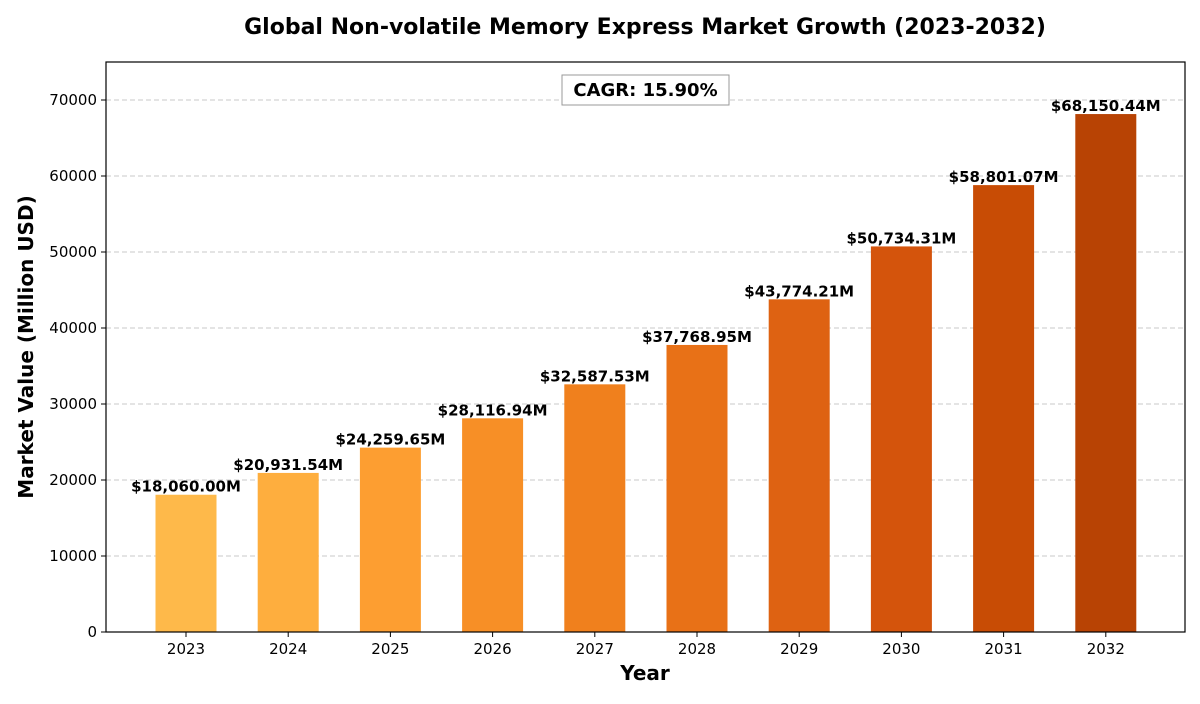 The image size is (1200, 704). I want to click on data-label-2025: $24,259.65M, so click(390, 440).